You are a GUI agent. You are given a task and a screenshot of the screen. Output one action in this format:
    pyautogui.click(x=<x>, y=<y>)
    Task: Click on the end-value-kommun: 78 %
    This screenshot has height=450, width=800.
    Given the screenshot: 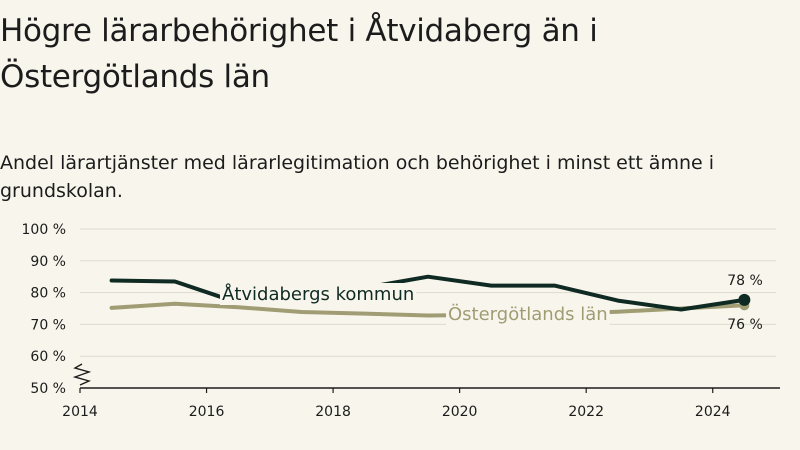 What is the action you would take?
    pyautogui.click(x=745, y=281)
    